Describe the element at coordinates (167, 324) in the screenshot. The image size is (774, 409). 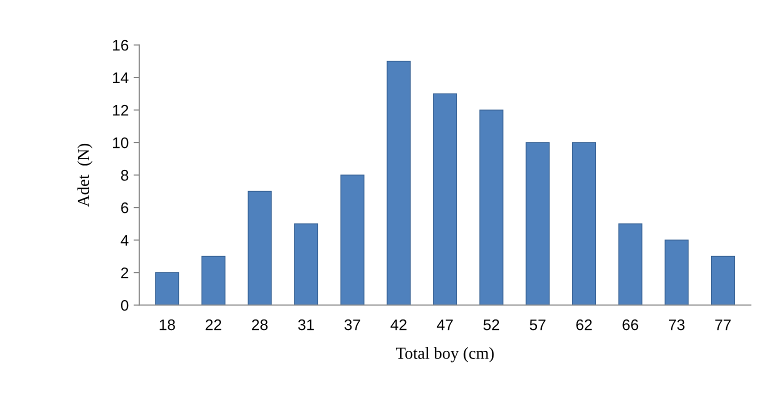
I see `x-tick-label: 18` at that location.